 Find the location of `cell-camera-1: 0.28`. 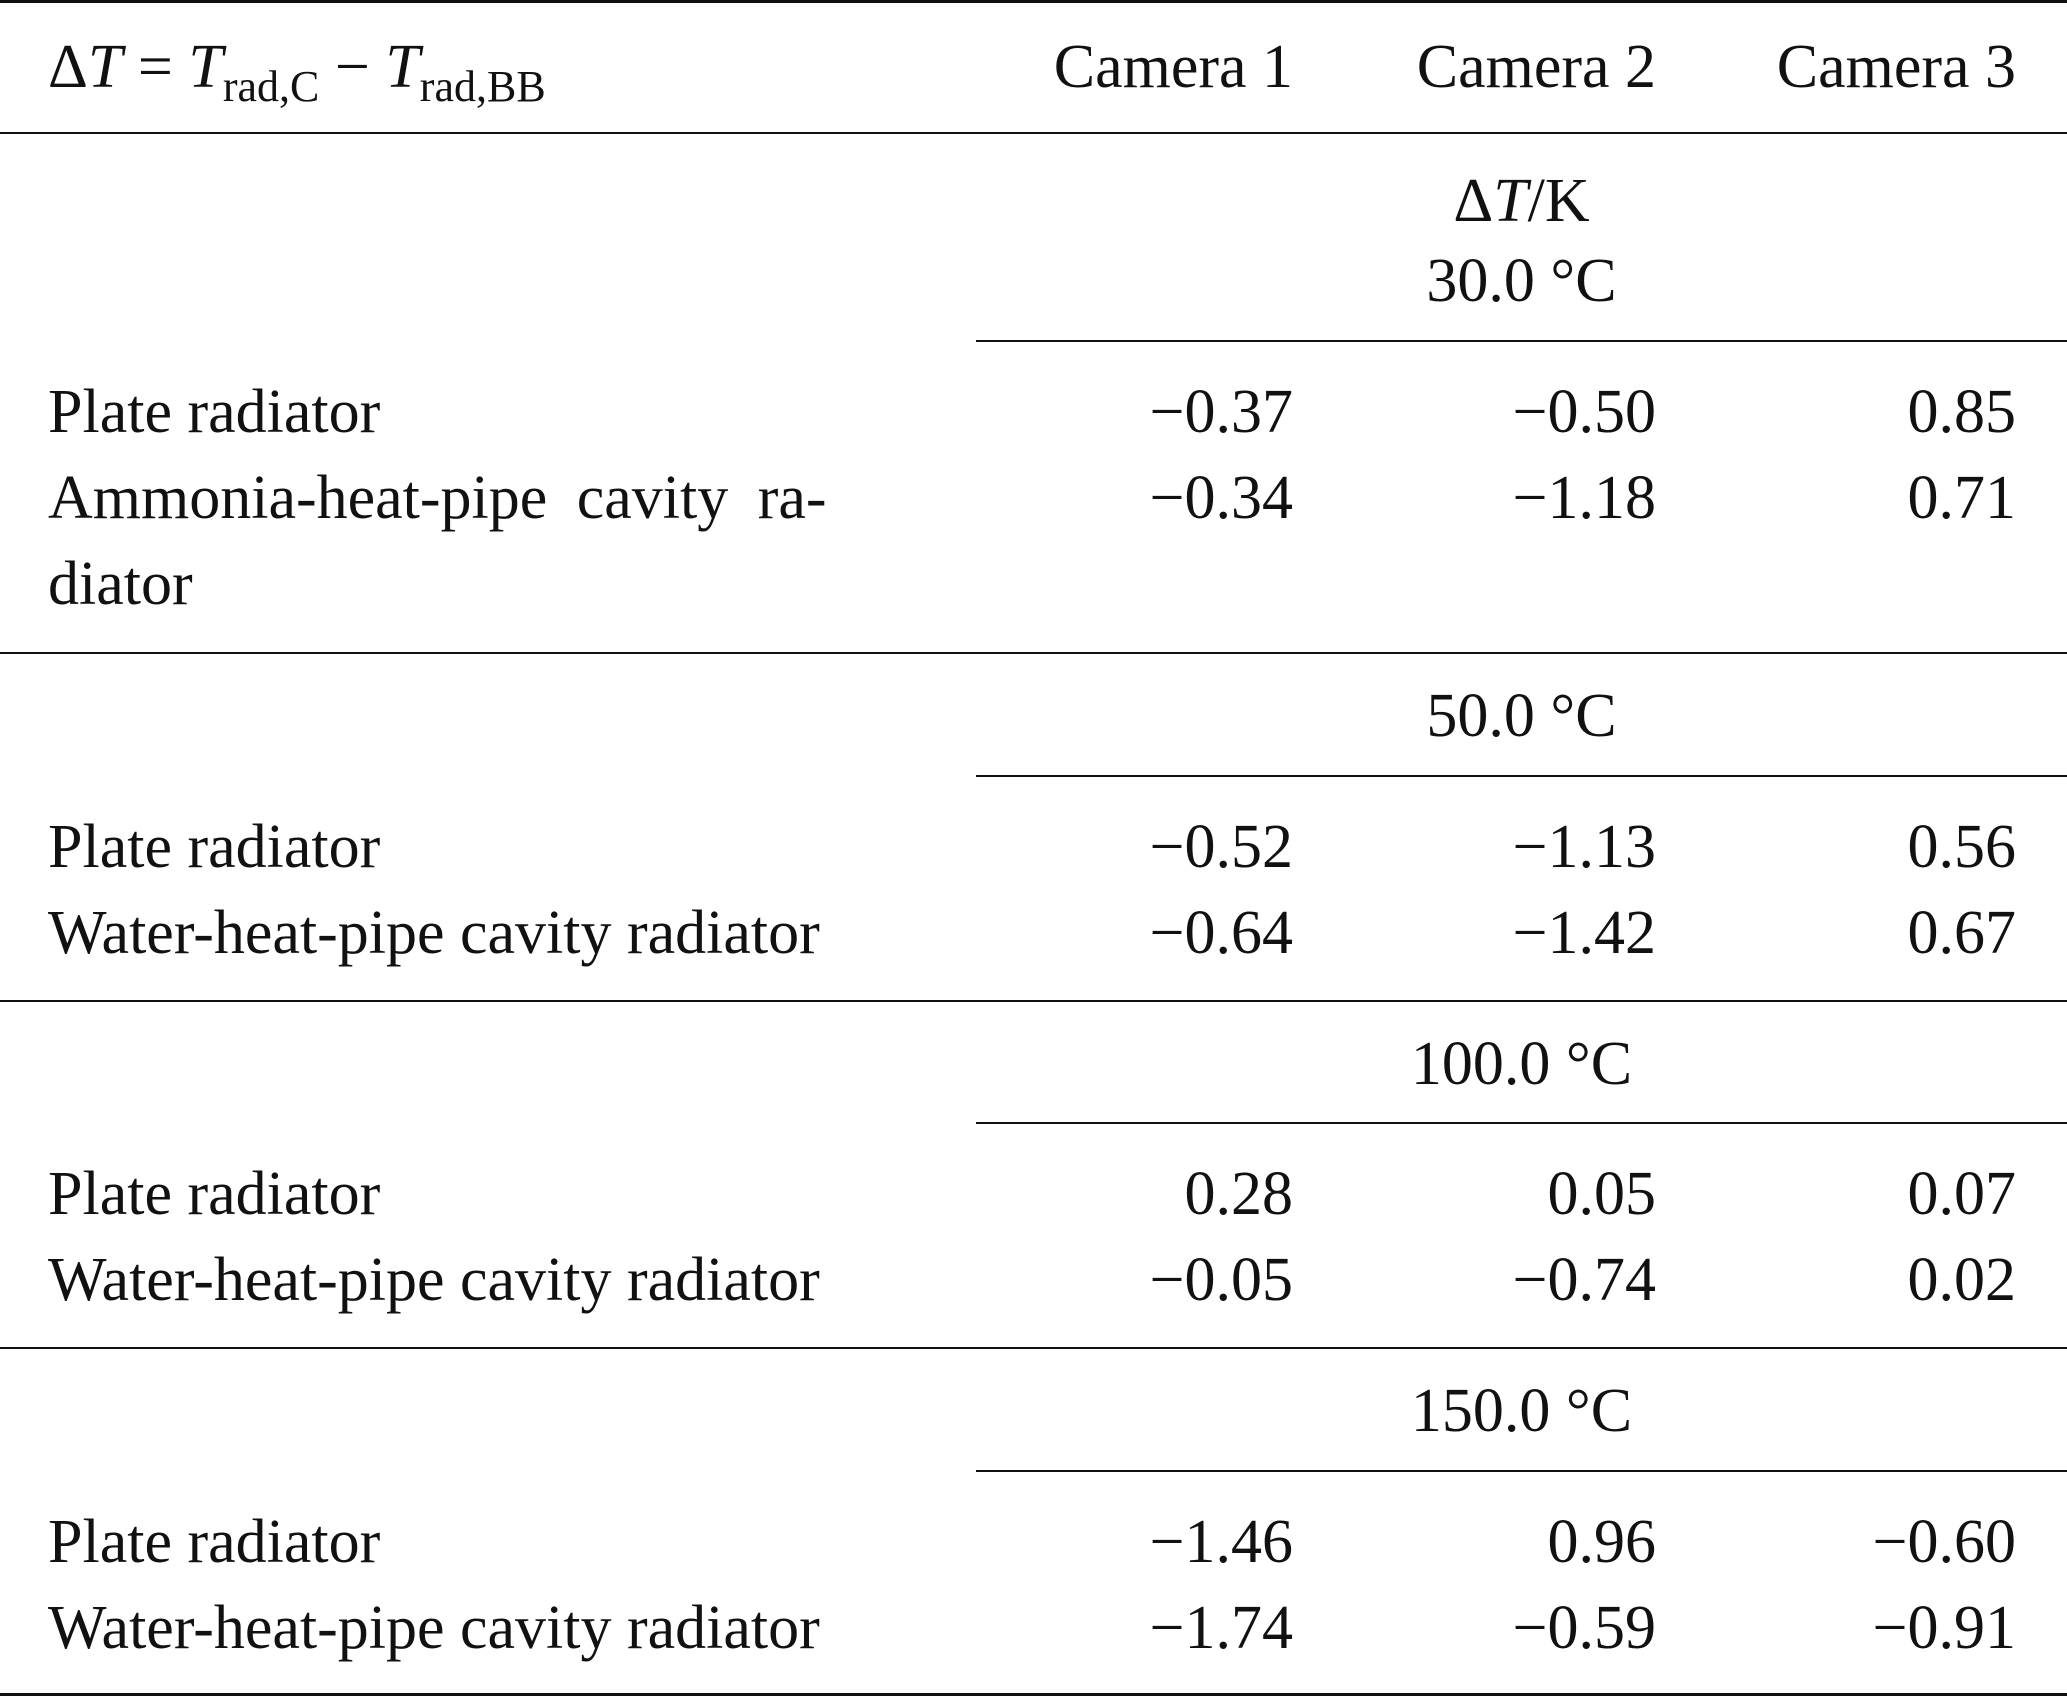

cell-camera-1: 0.28 is located at coordinates (1239, 1194).